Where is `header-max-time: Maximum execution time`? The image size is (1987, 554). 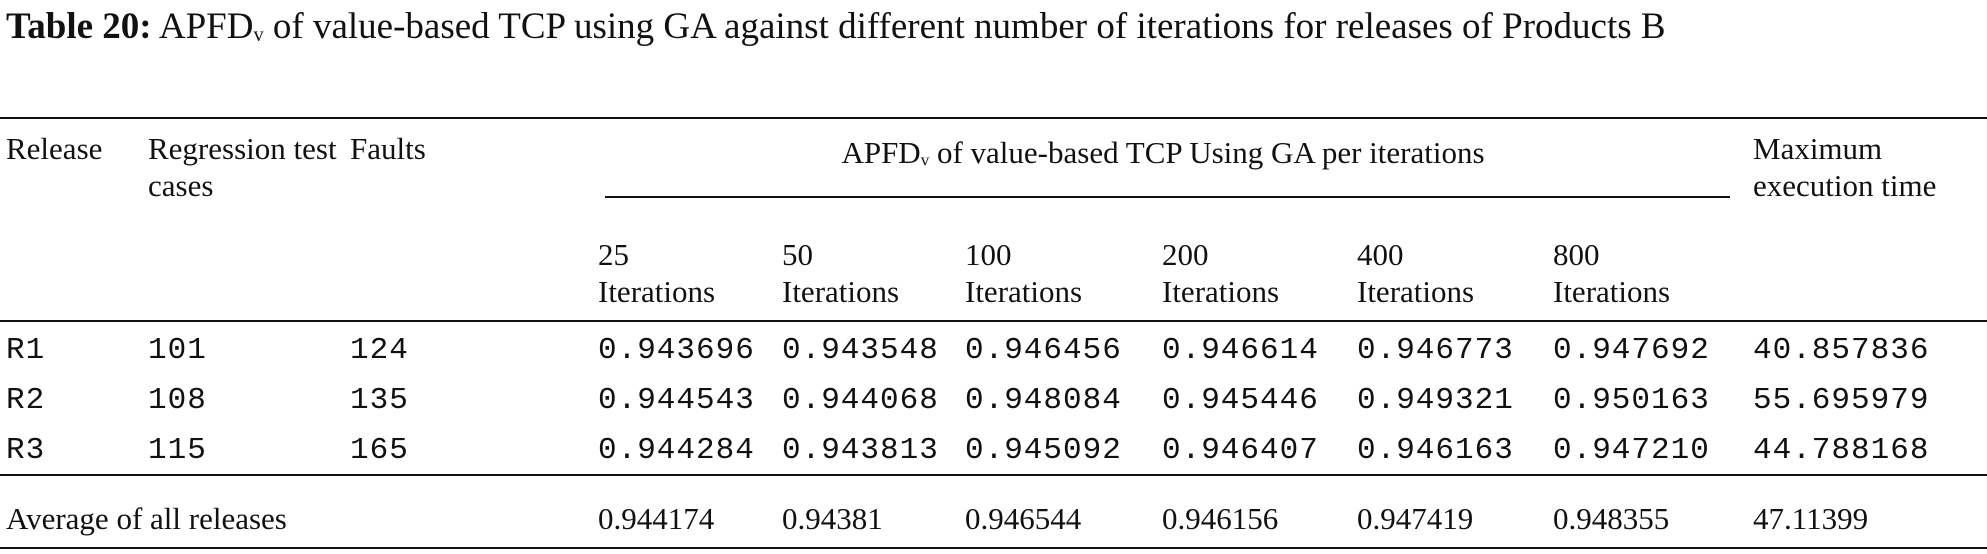
header-max-time: Maximum execution time is located at coordinates (1845, 167).